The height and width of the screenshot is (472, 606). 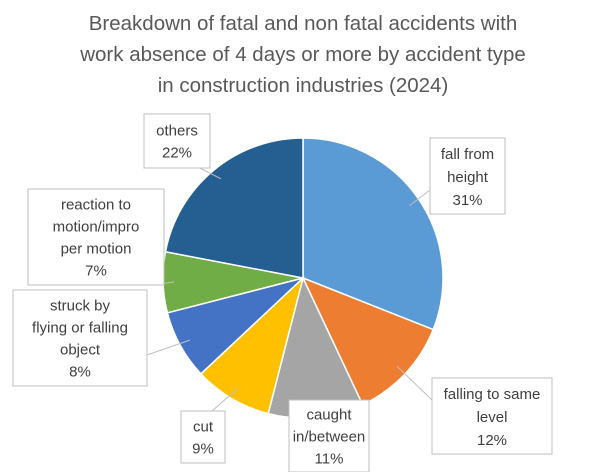 What do you see at coordinates (80, 328) in the screenshot?
I see `slice-category-label: flying or falling` at bounding box center [80, 328].